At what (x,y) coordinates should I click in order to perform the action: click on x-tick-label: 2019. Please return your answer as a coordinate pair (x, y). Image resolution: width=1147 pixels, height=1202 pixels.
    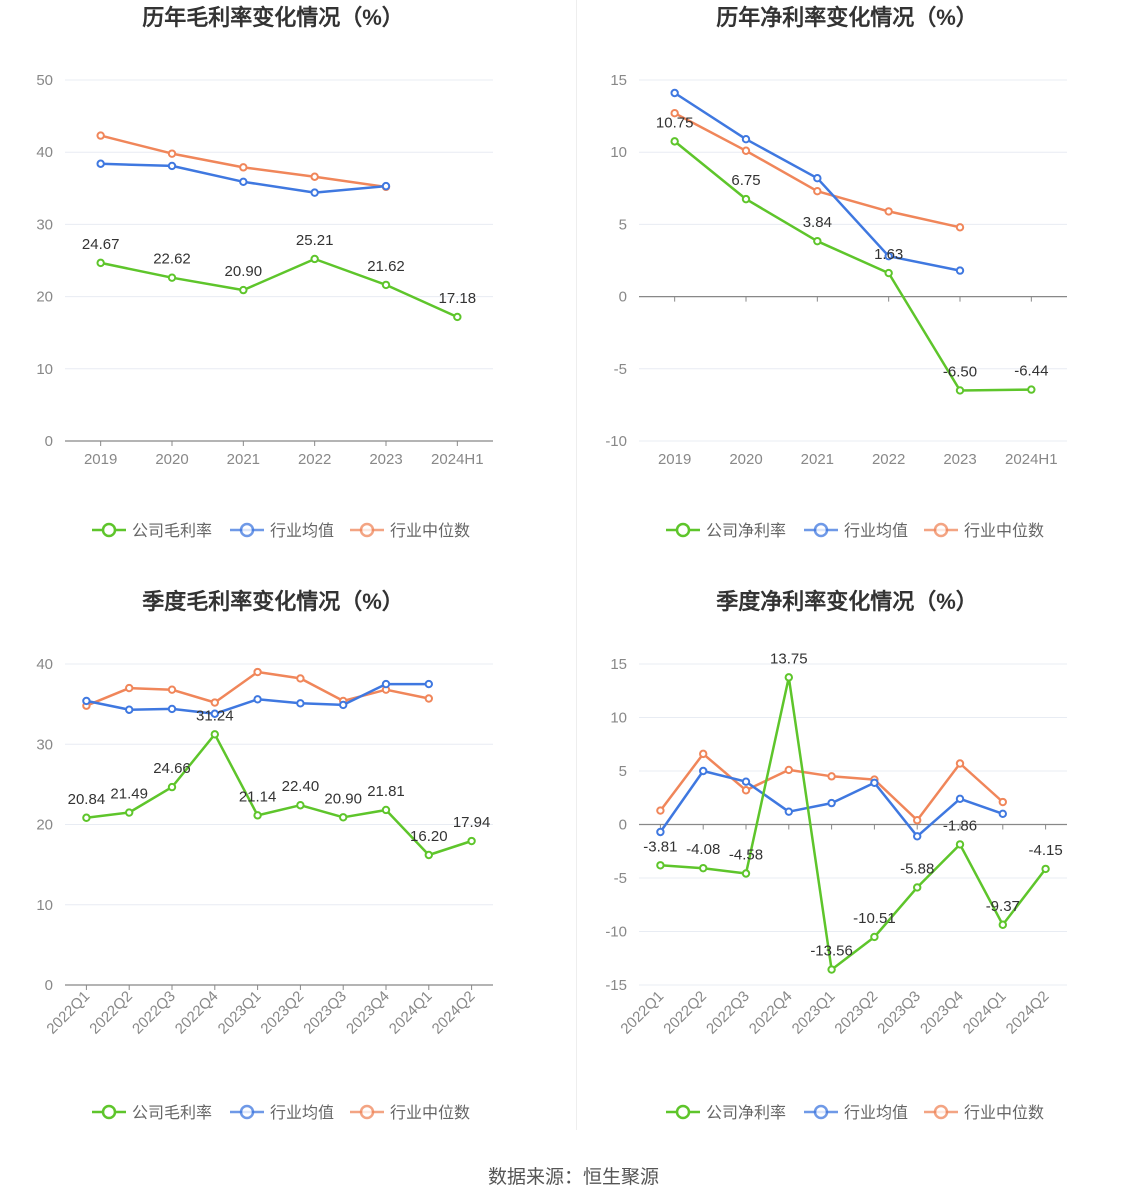
    Looking at the image, I should click on (100, 459).